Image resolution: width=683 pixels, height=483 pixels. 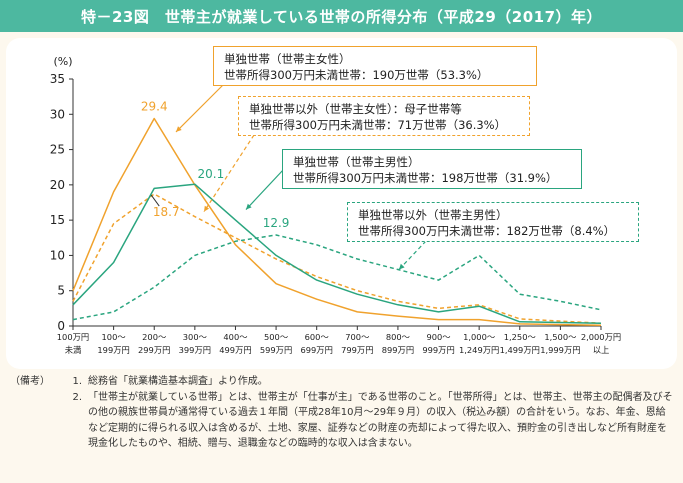 I want to click on x-tick-label: 699万円, so click(x=316, y=350).